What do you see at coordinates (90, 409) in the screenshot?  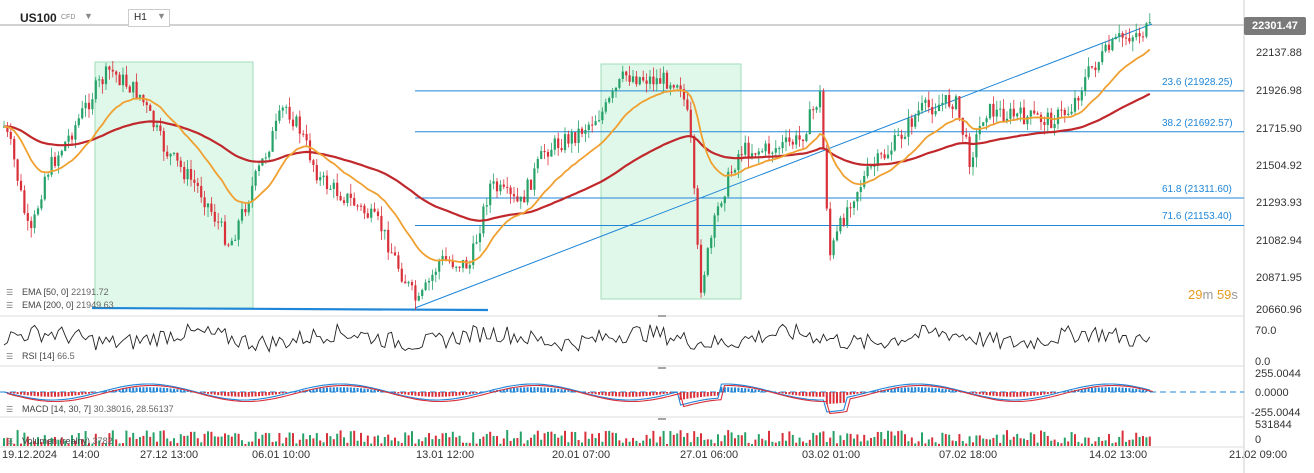 I see `legend-macd: ☰ MACD [14, 30, 7] 30.38016, 28.56137` at bounding box center [90, 409].